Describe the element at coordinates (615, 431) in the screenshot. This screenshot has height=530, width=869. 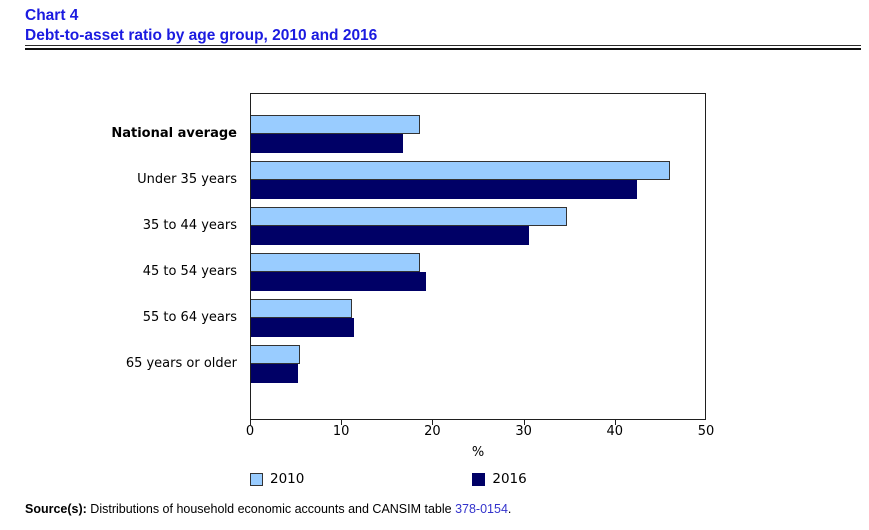
I see `tick-label: 40` at that location.